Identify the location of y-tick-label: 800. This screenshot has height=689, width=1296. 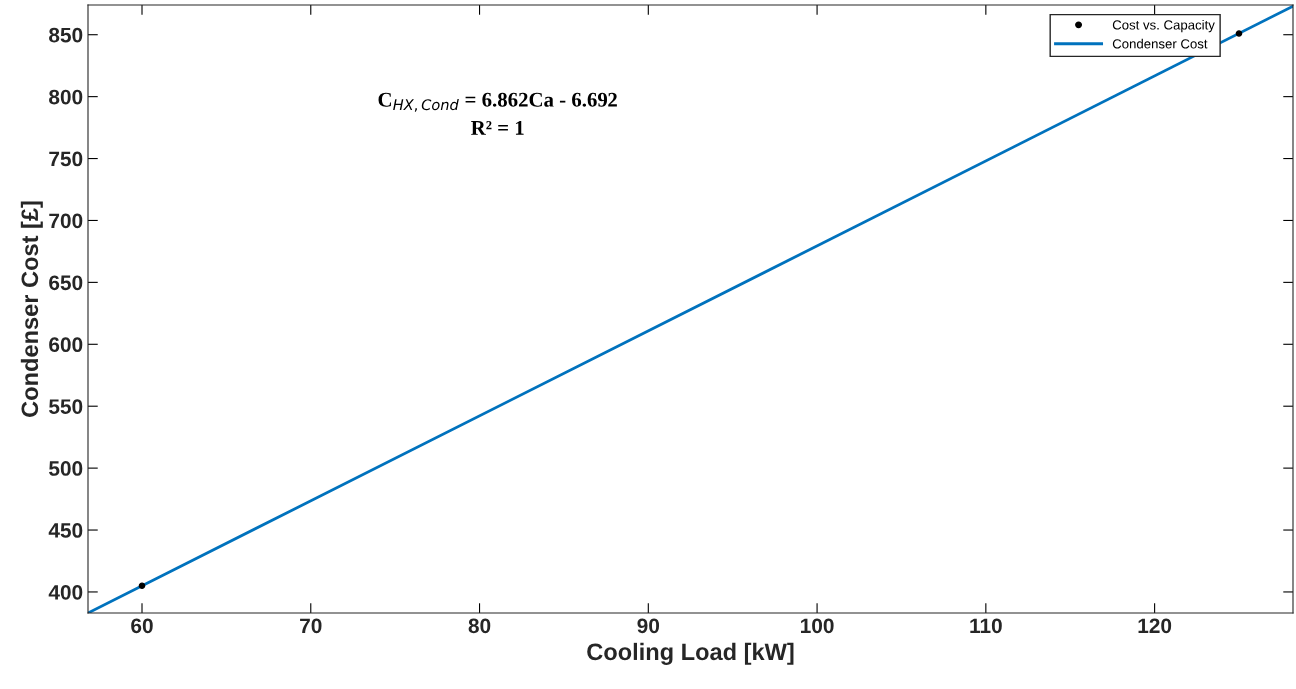
(66, 97).